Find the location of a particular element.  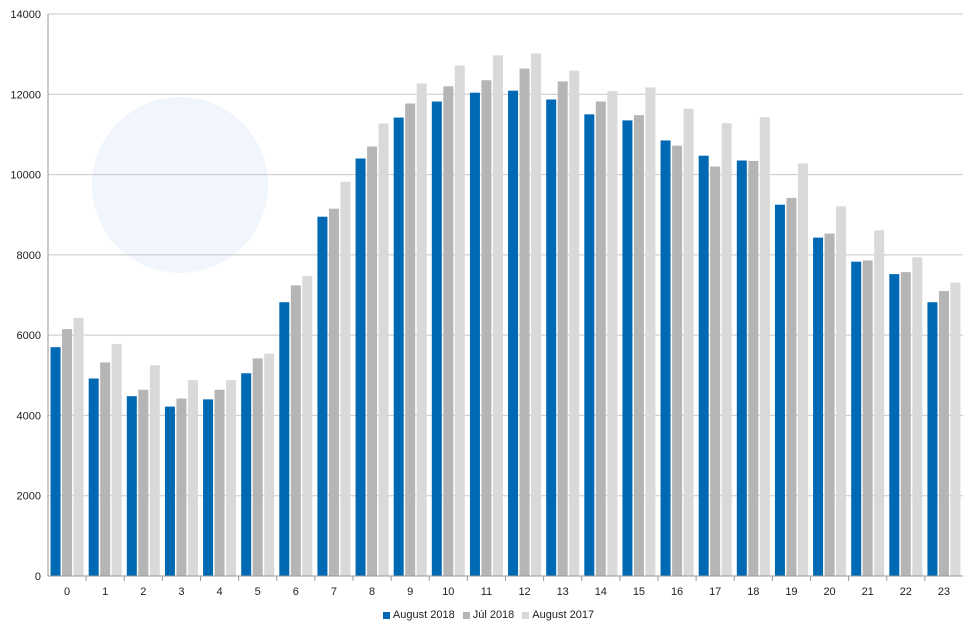

legend-item: August 2017 is located at coordinates (558, 615).